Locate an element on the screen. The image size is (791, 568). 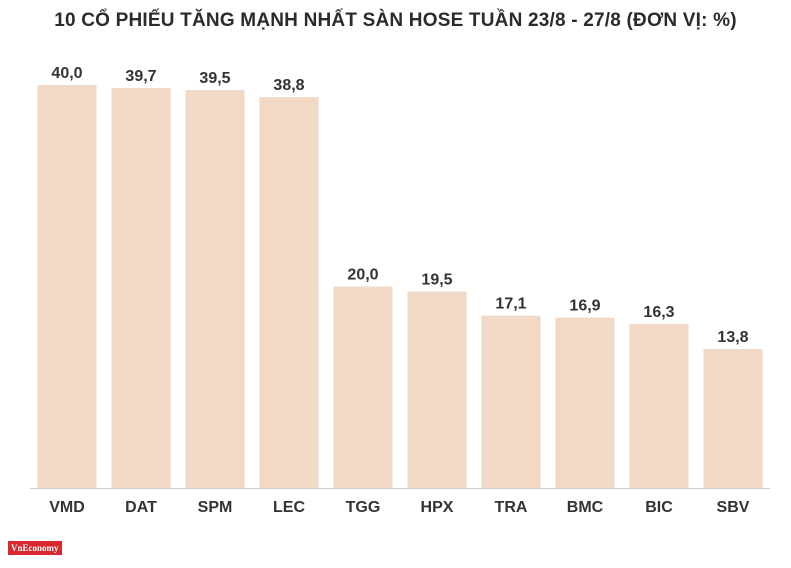
category-label-hpx: HPX is located at coordinates (437, 507).